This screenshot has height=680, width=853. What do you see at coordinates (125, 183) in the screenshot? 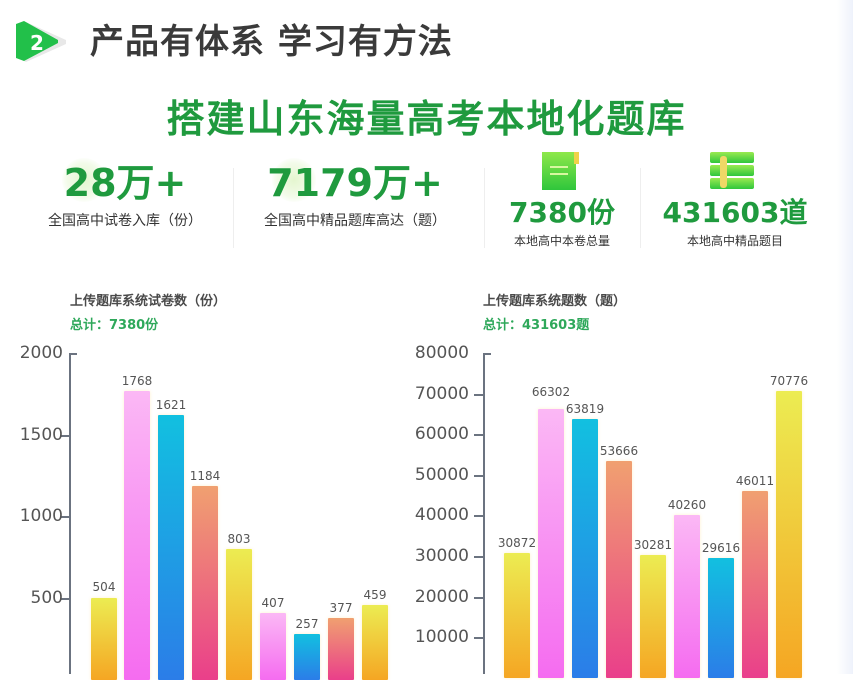
I see `stat-value: 28万+` at bounding box center [125, 183].